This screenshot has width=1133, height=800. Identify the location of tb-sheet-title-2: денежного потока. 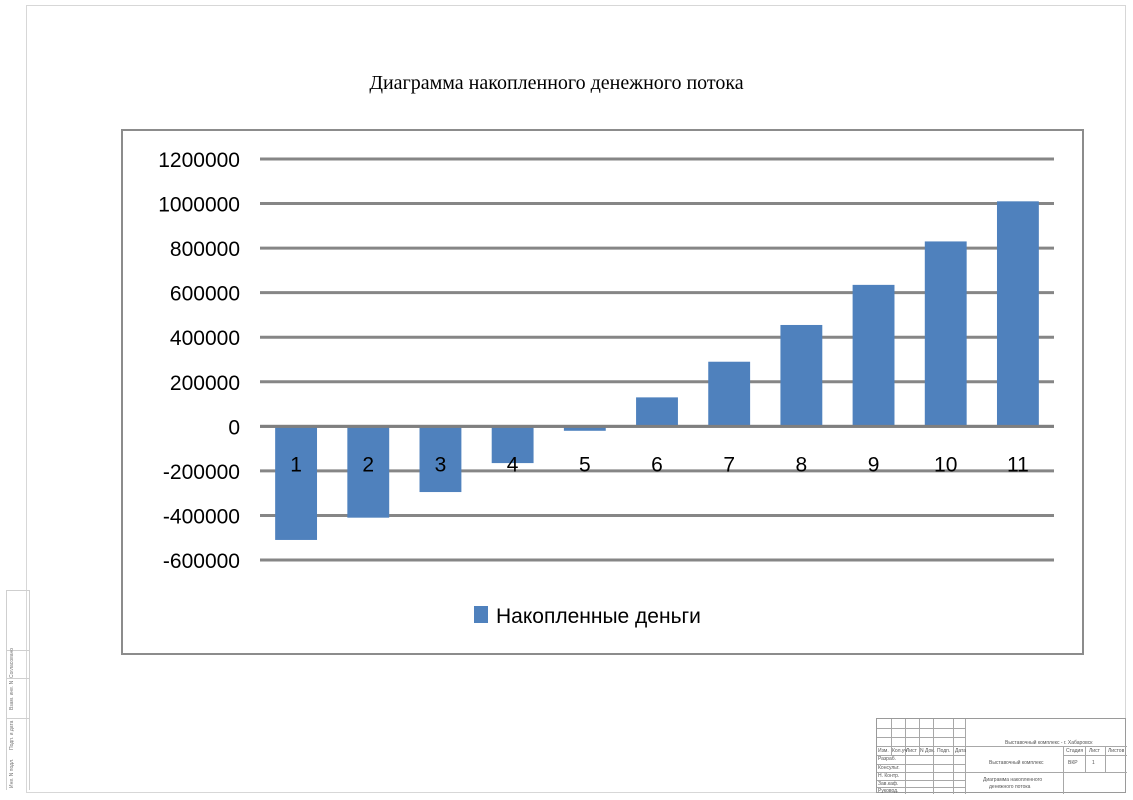
(1010, 787).